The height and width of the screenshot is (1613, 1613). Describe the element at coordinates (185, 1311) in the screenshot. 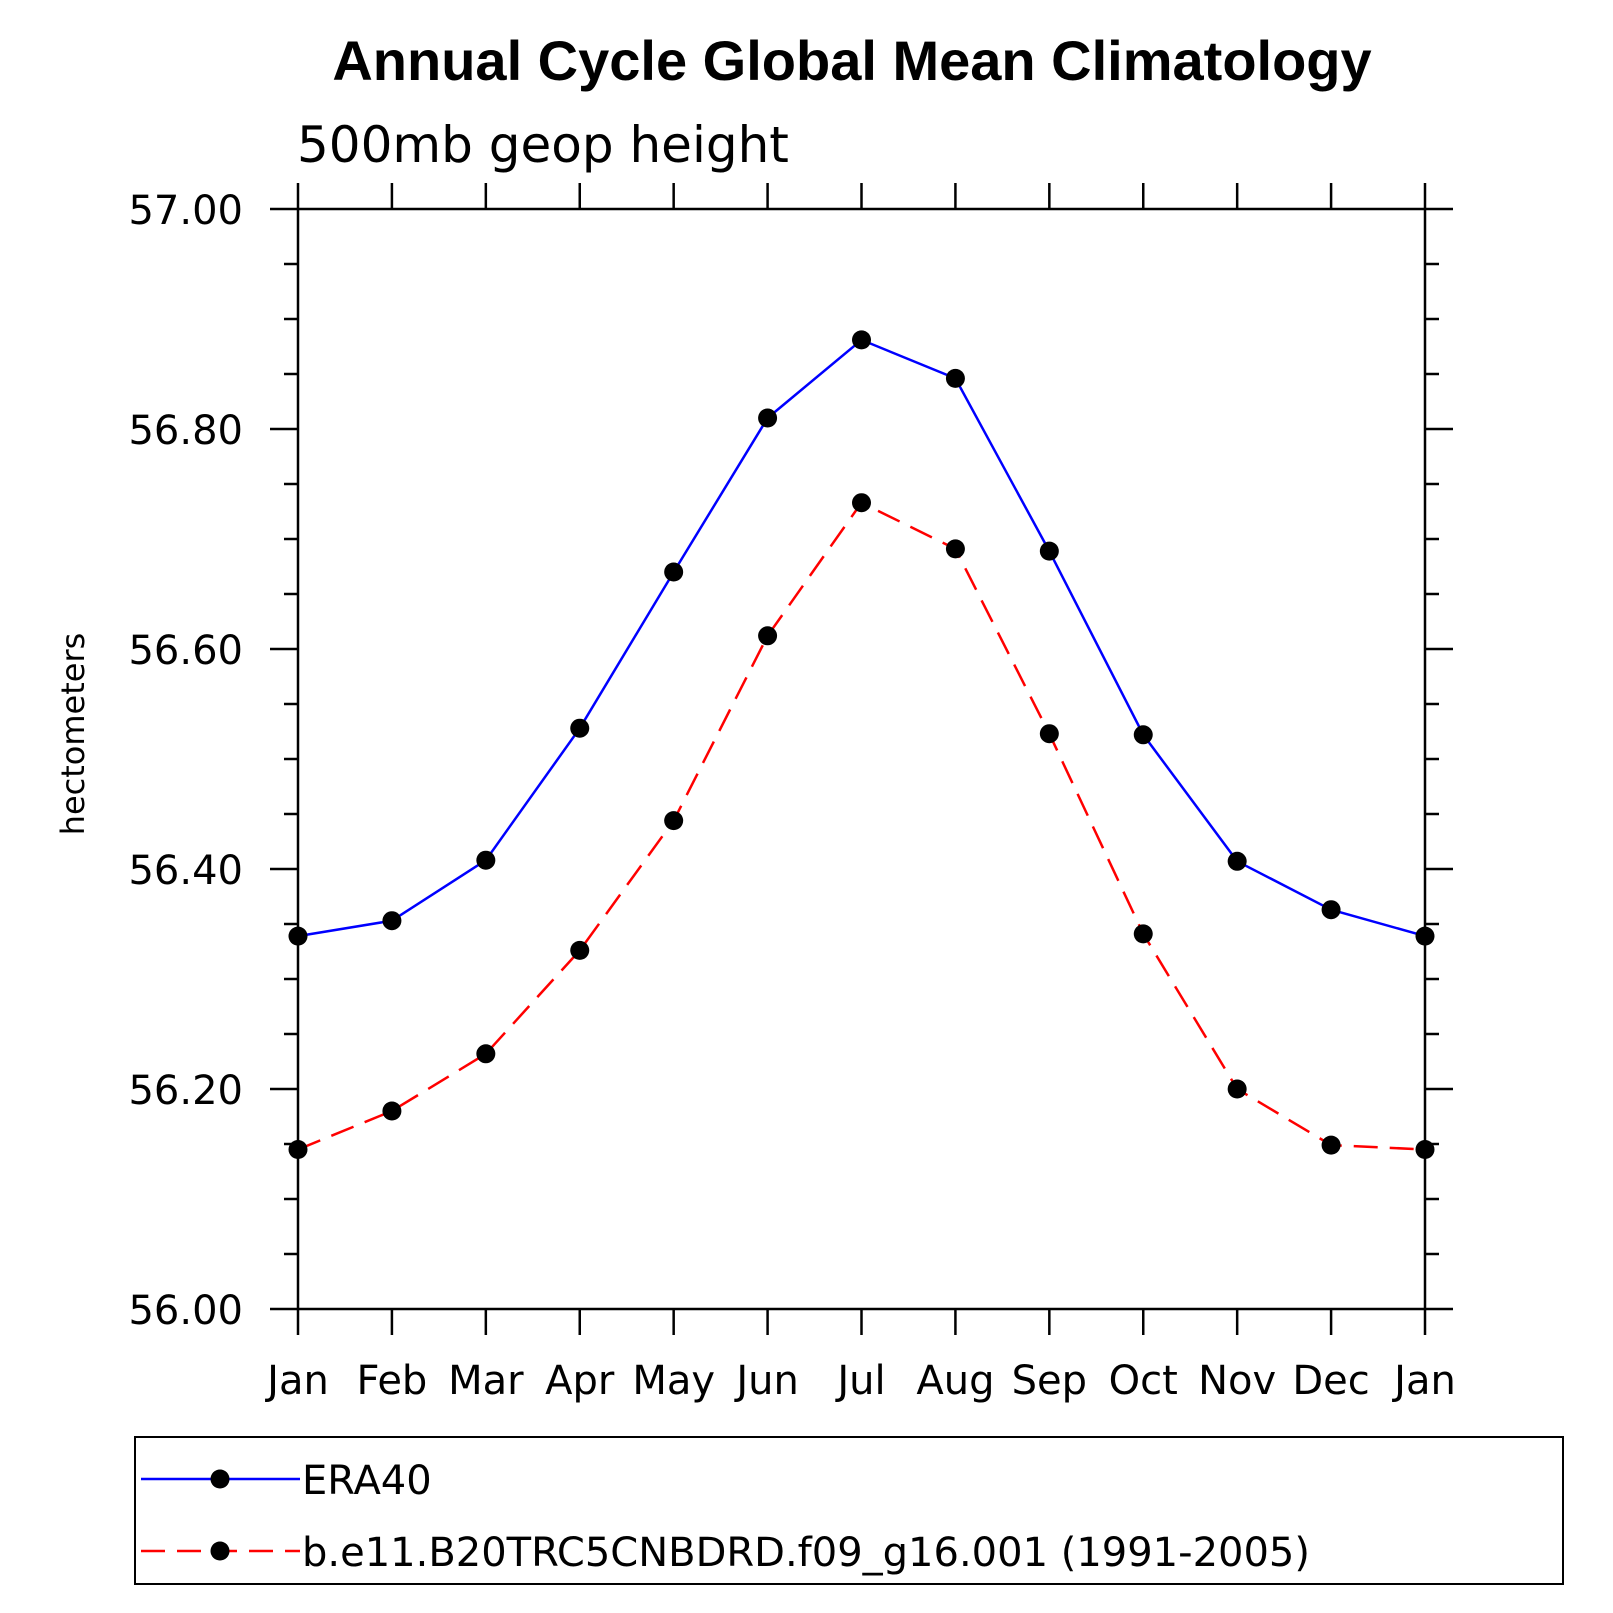

I see `y-tick-label: 56.00` at that location.